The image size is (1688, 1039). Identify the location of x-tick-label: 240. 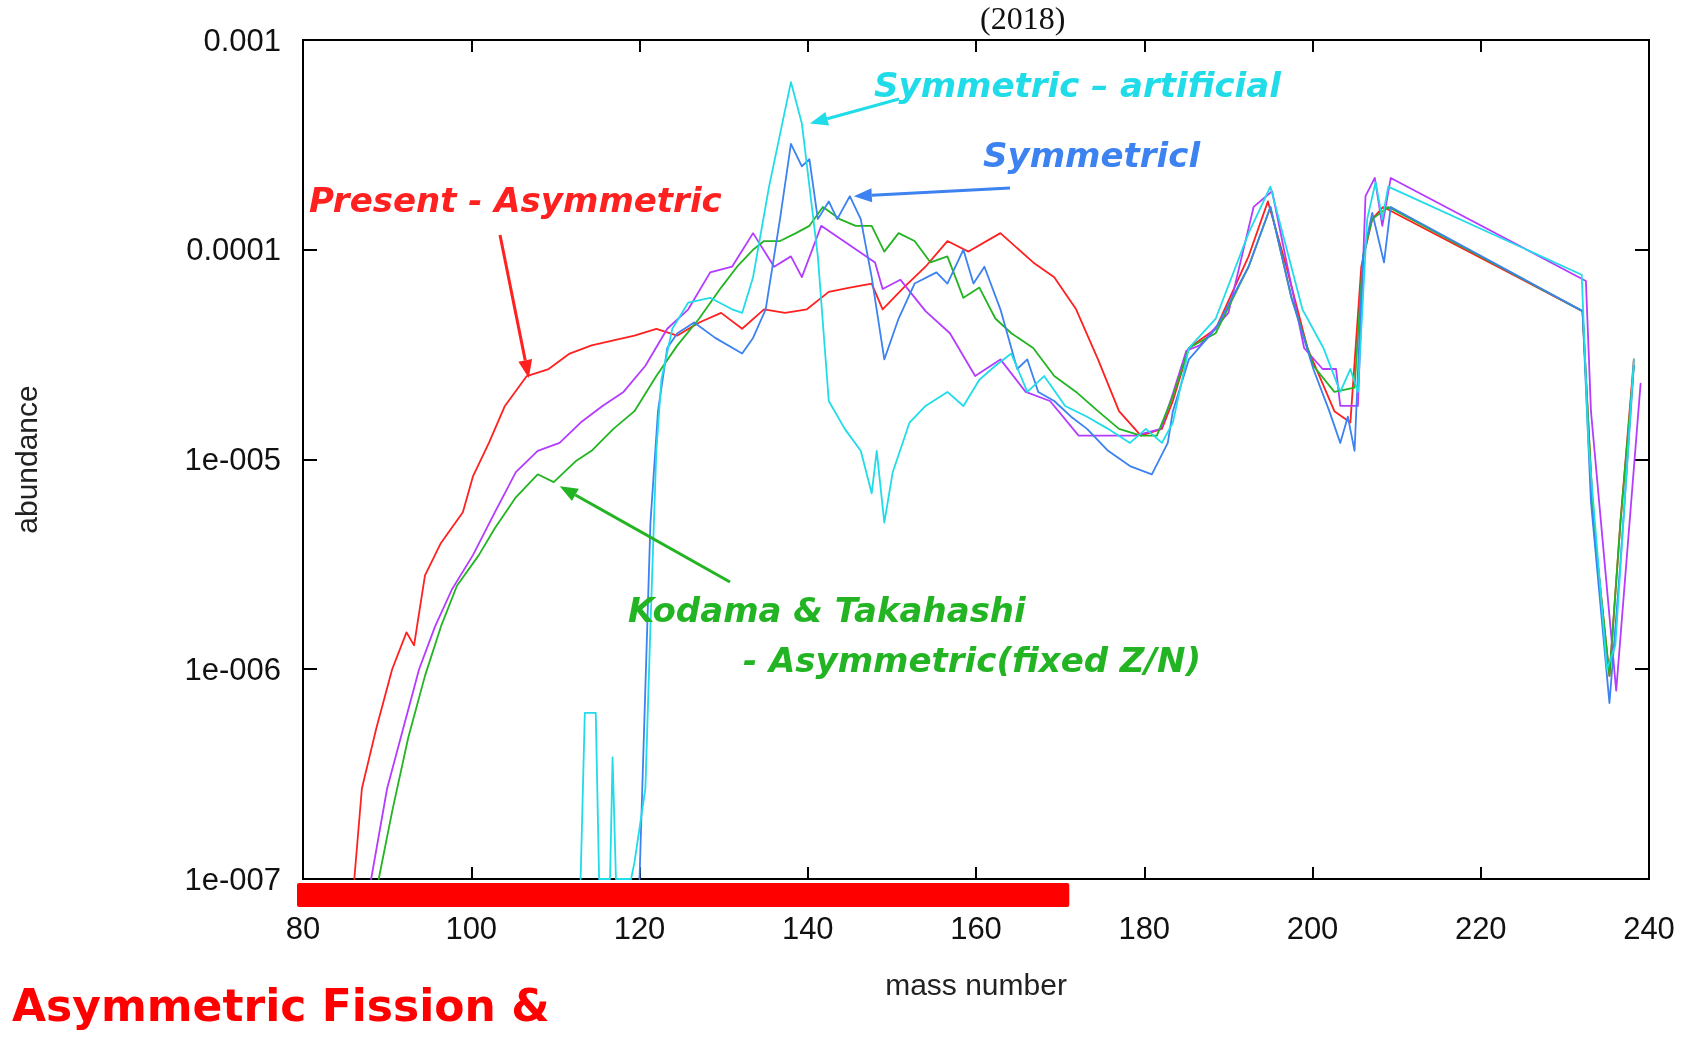
(1649, 928).